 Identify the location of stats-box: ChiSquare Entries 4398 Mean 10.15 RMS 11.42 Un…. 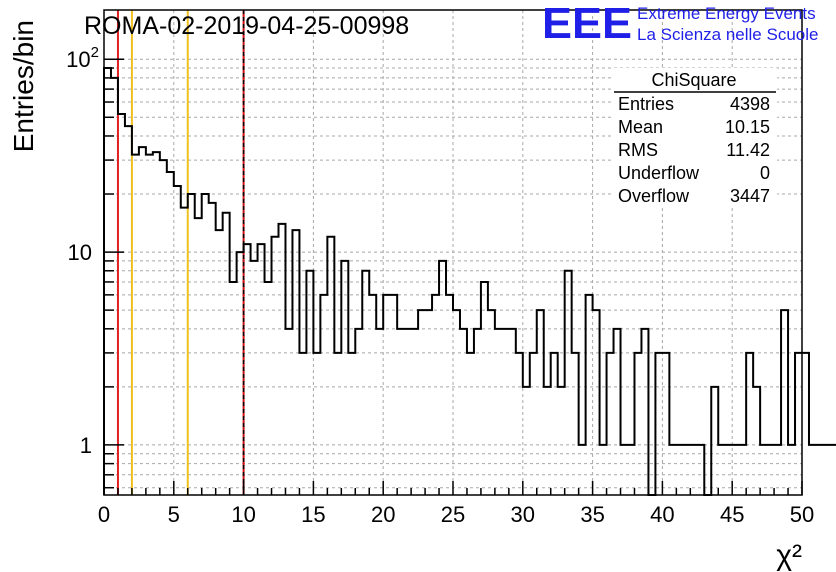
(694, 138).